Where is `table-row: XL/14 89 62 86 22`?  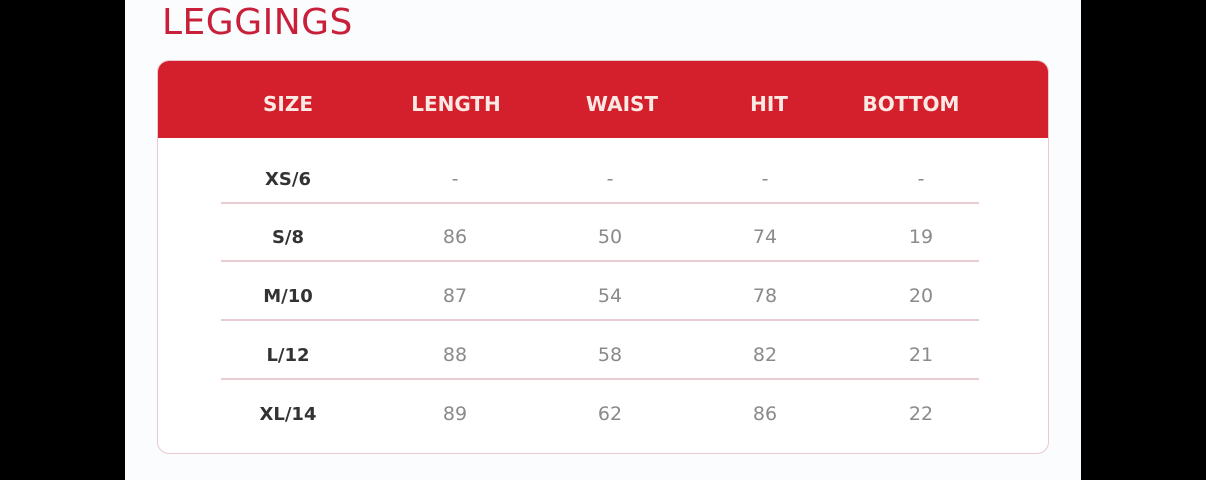 table-row: XL/14 89 62 86 22 is located at coordinates (603, 414).